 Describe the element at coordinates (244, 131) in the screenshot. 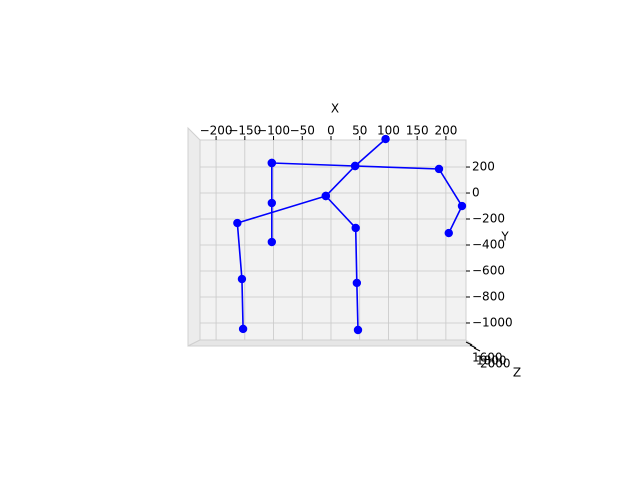

I see `x-tick-label: −150` at that location.